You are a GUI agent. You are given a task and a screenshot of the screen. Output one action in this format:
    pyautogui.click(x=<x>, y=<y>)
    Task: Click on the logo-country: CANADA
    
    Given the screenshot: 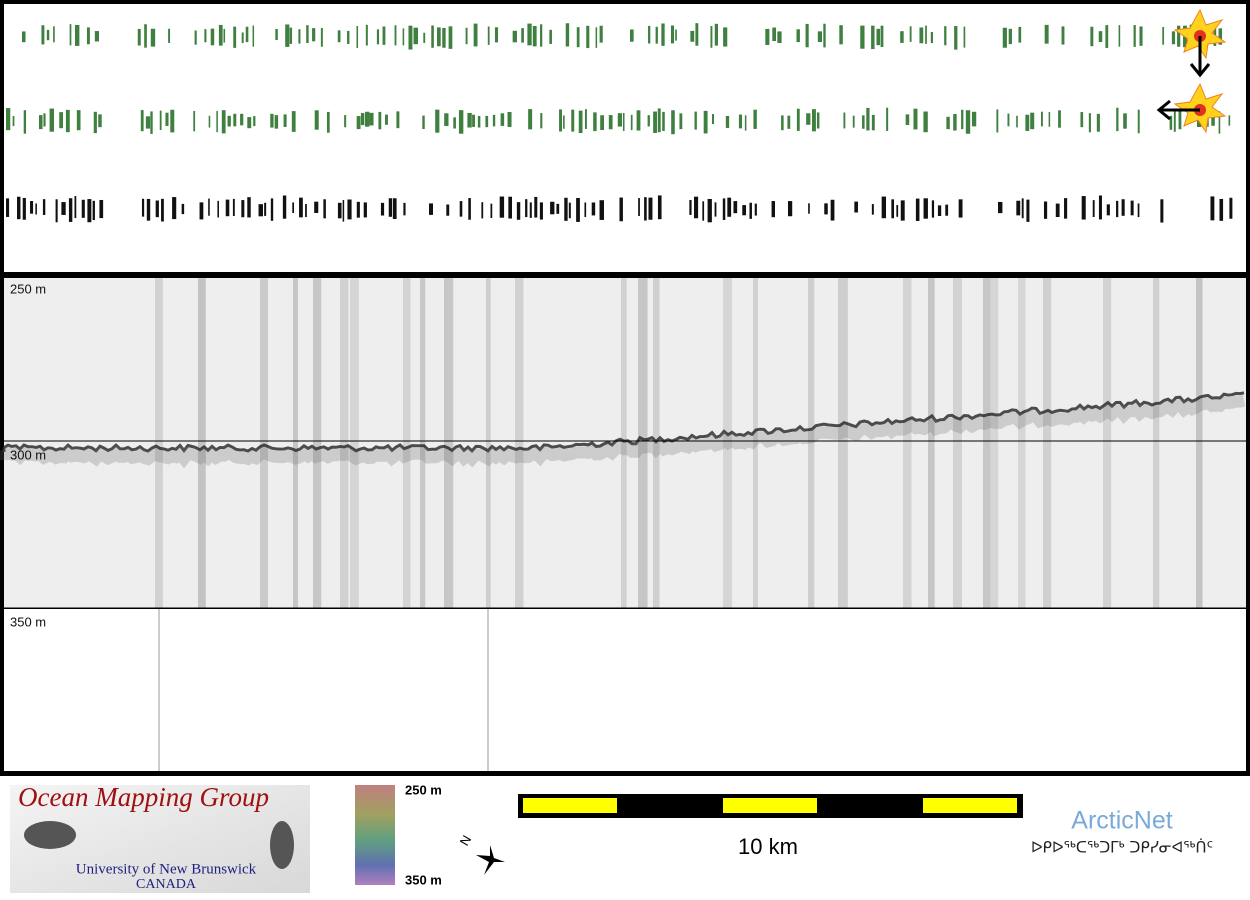 What is the action you would take?
    pyautogui.click(x=166, y=884)
    